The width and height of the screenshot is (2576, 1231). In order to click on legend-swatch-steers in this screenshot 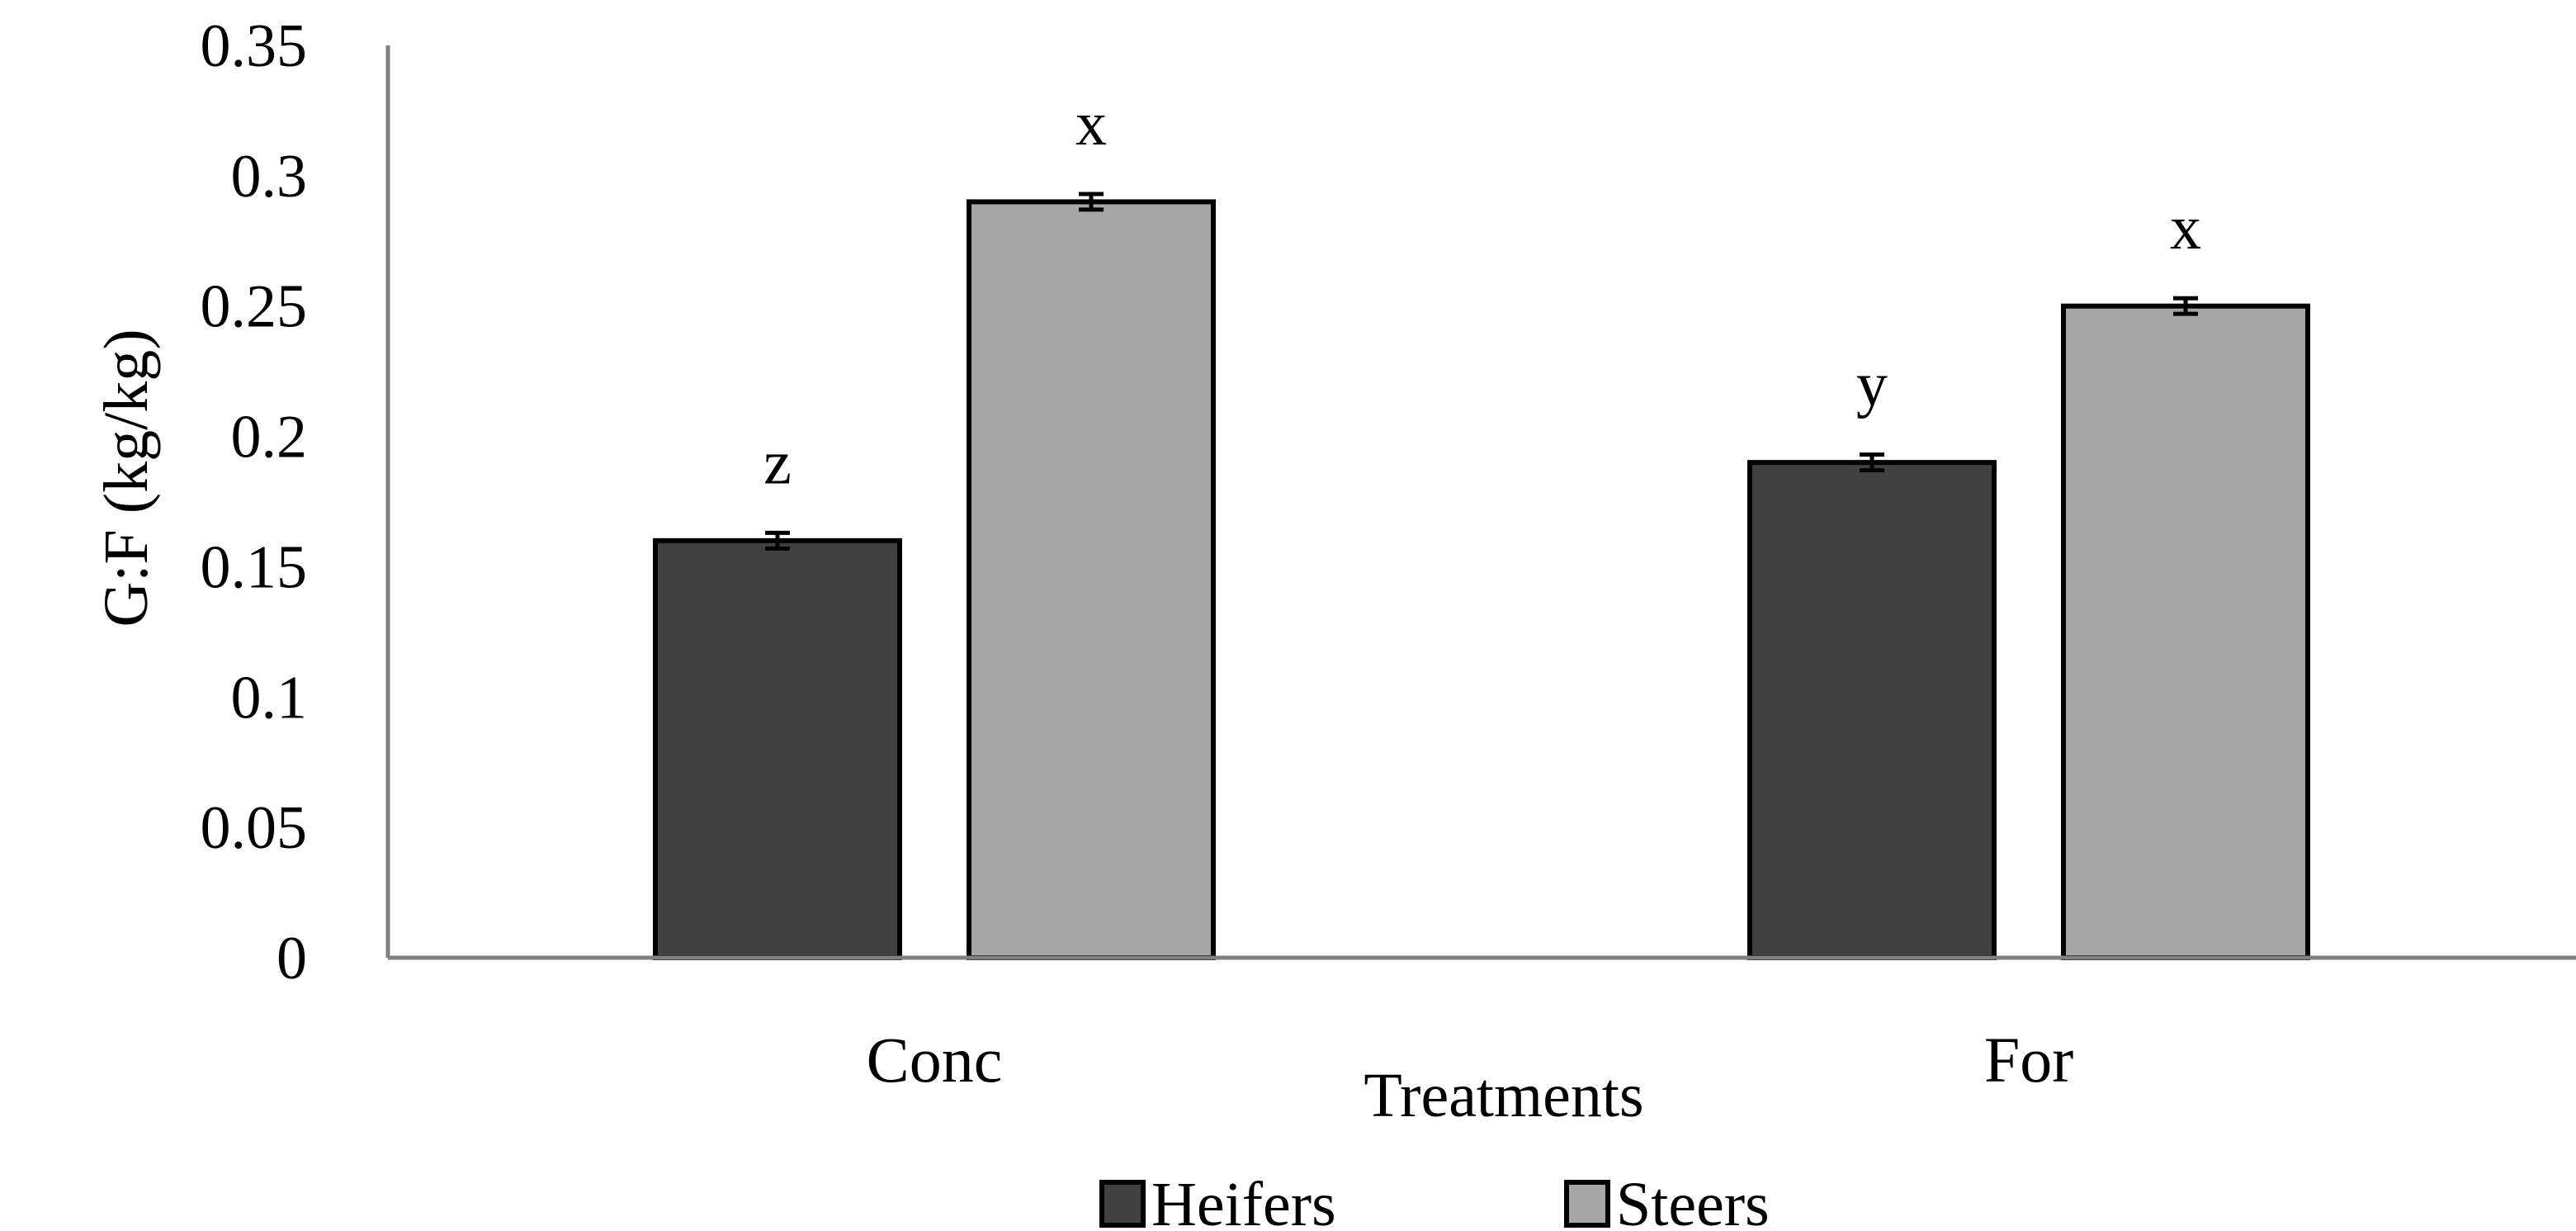, I will do `click(1587, 1204)`.